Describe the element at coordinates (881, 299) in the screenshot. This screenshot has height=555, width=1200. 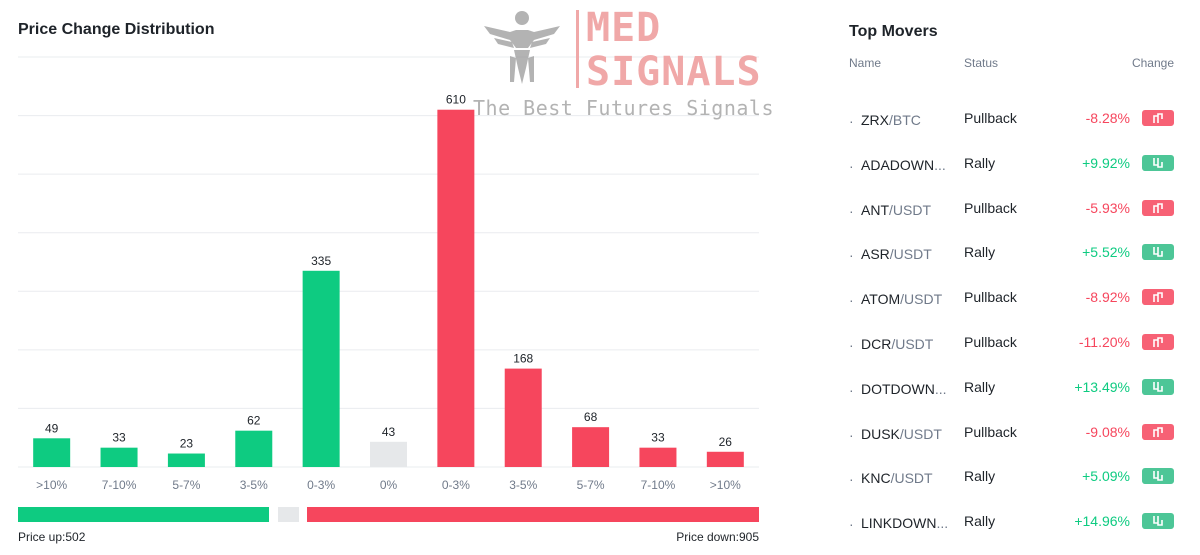
I see `symbol-base: ATOM` at that location.